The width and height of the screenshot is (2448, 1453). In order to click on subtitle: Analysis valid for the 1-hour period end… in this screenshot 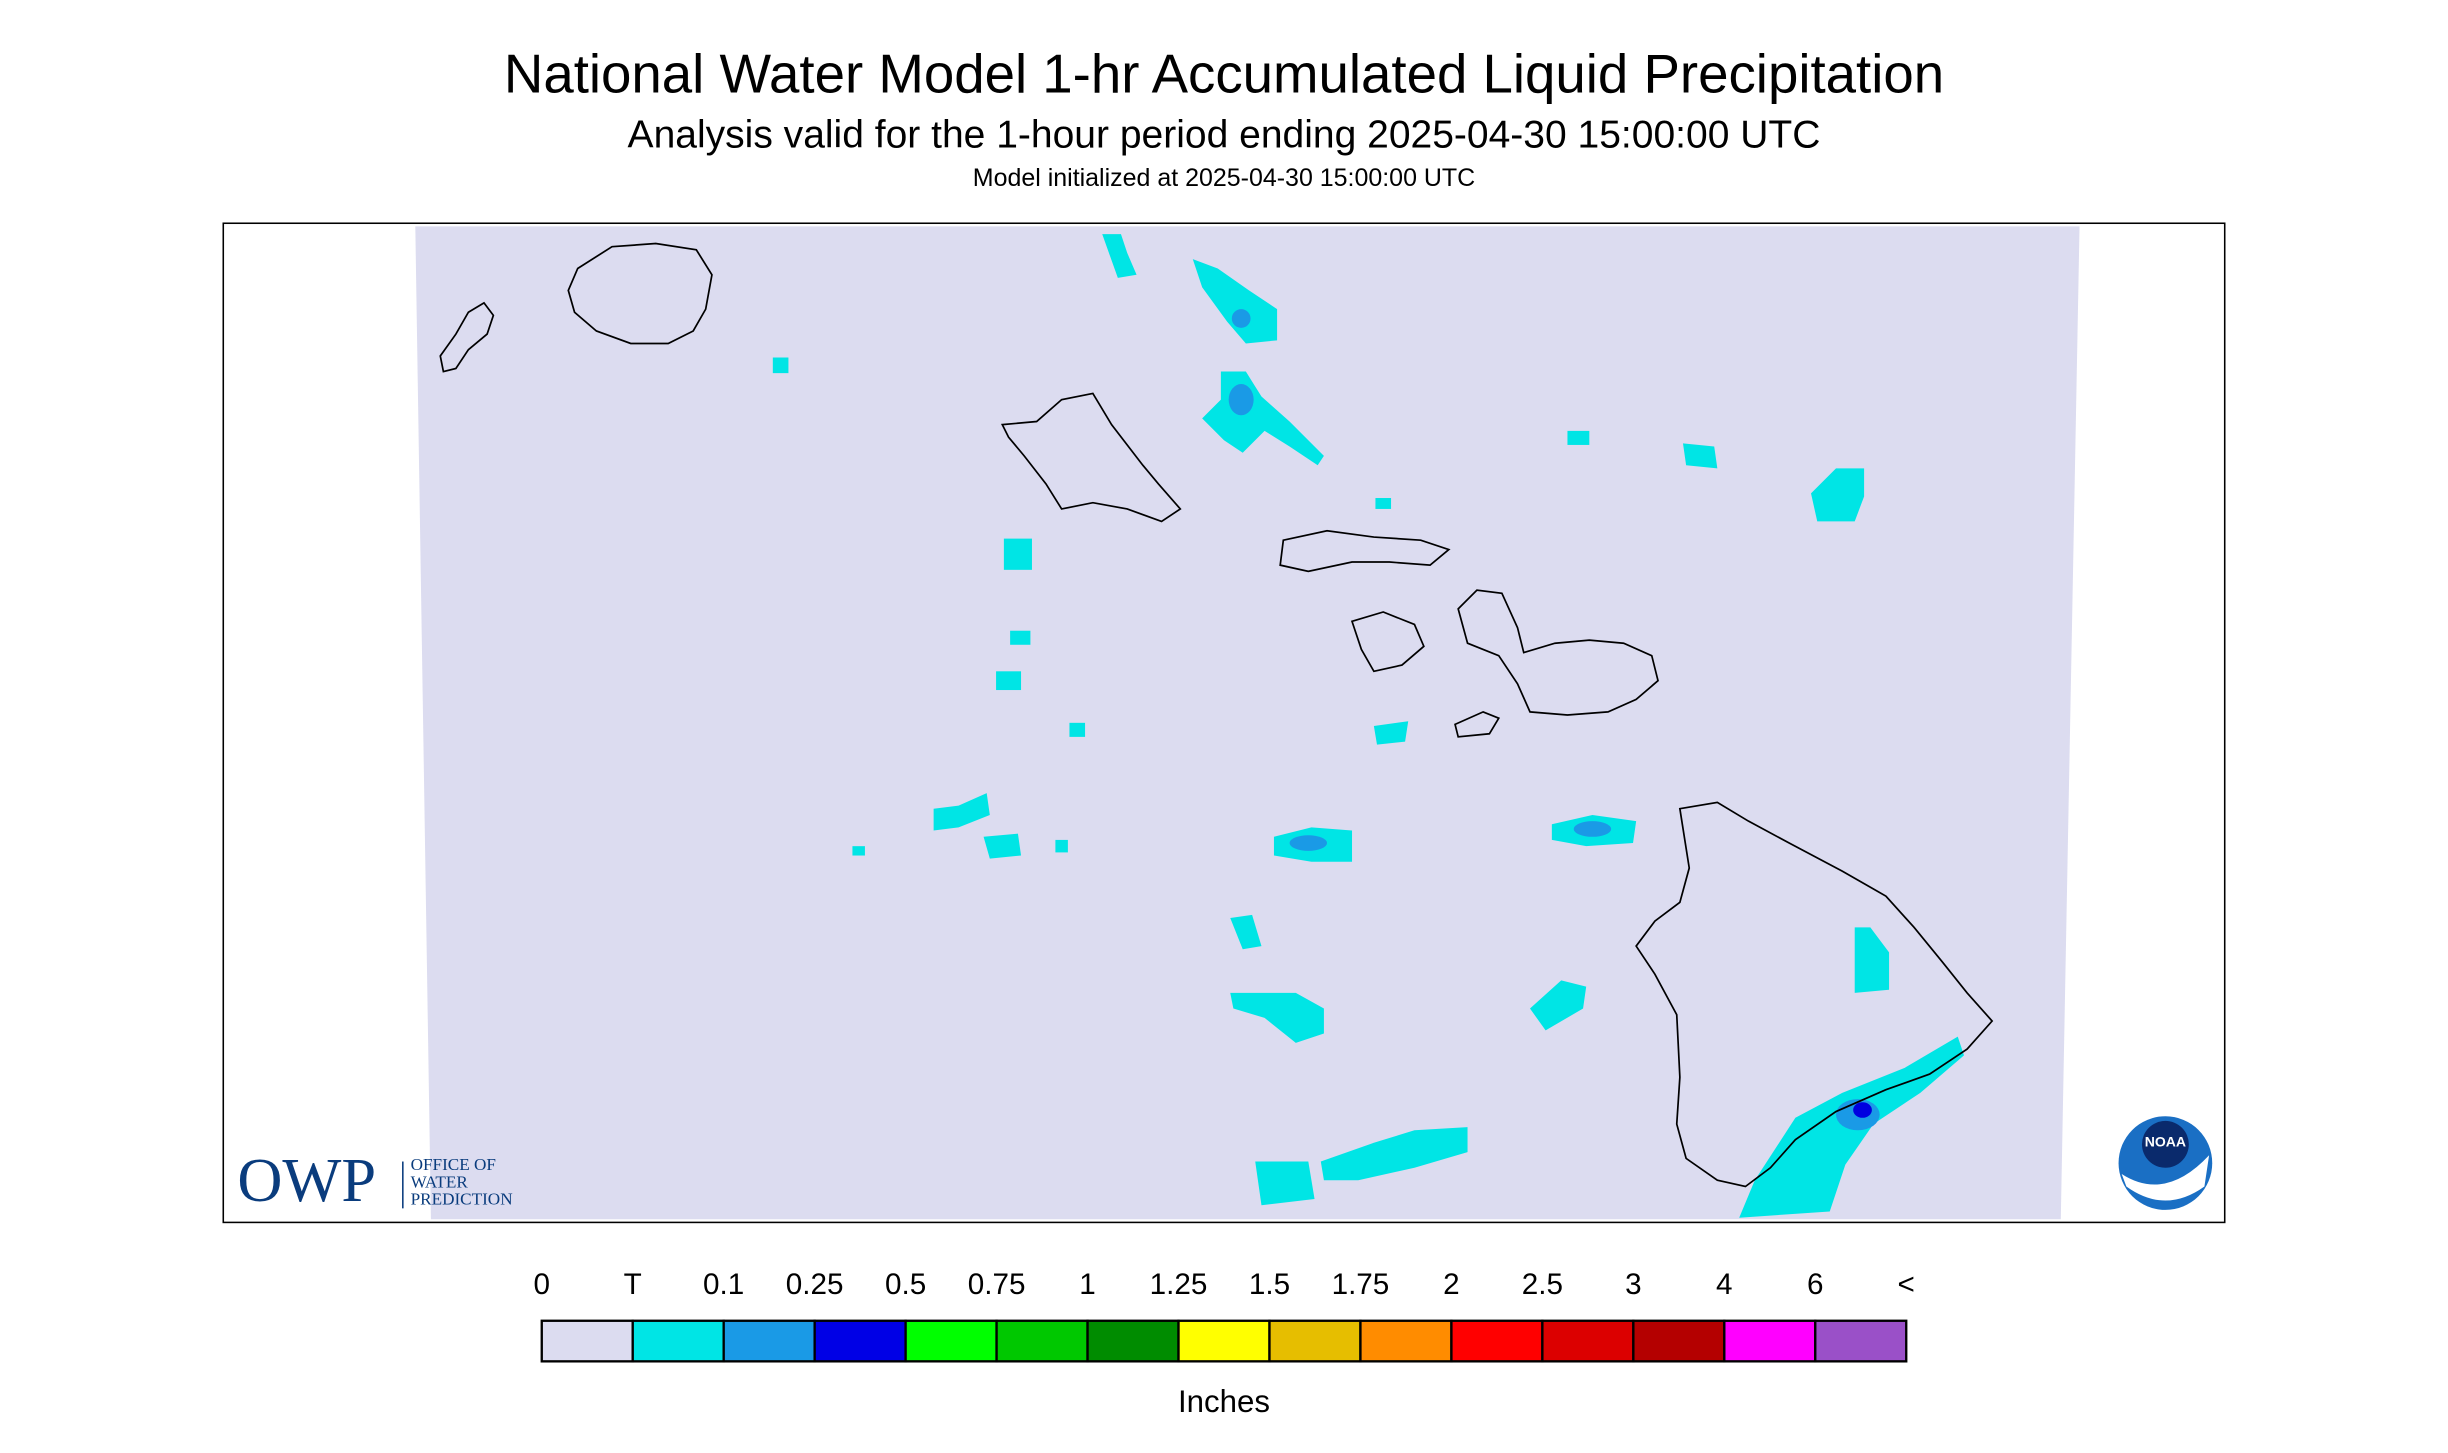, I will do `click(1224, 135)`.